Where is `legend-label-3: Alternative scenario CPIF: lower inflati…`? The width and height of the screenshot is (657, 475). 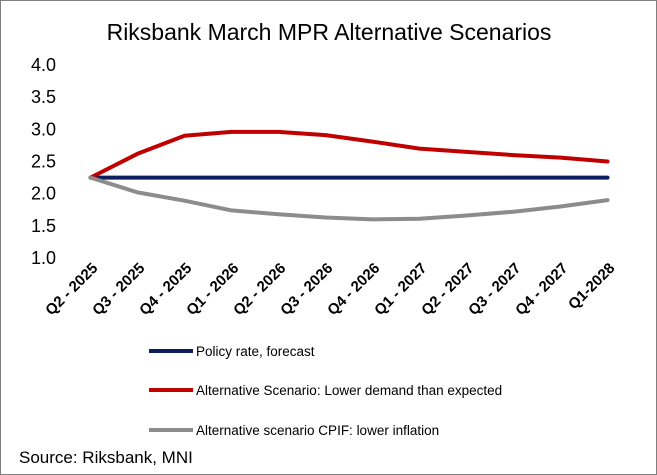
legend-label-3: Alternative scenario CPIF: lower inflati… is located at coordinates (317, 430).